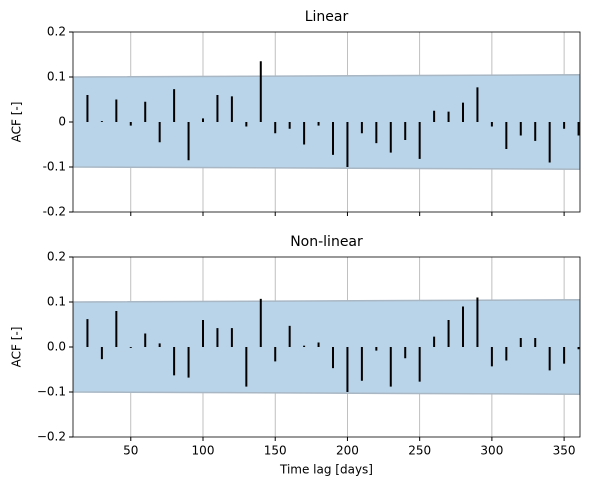  I want to click on x-axis-label: Time lag [days], so click(326, 470).